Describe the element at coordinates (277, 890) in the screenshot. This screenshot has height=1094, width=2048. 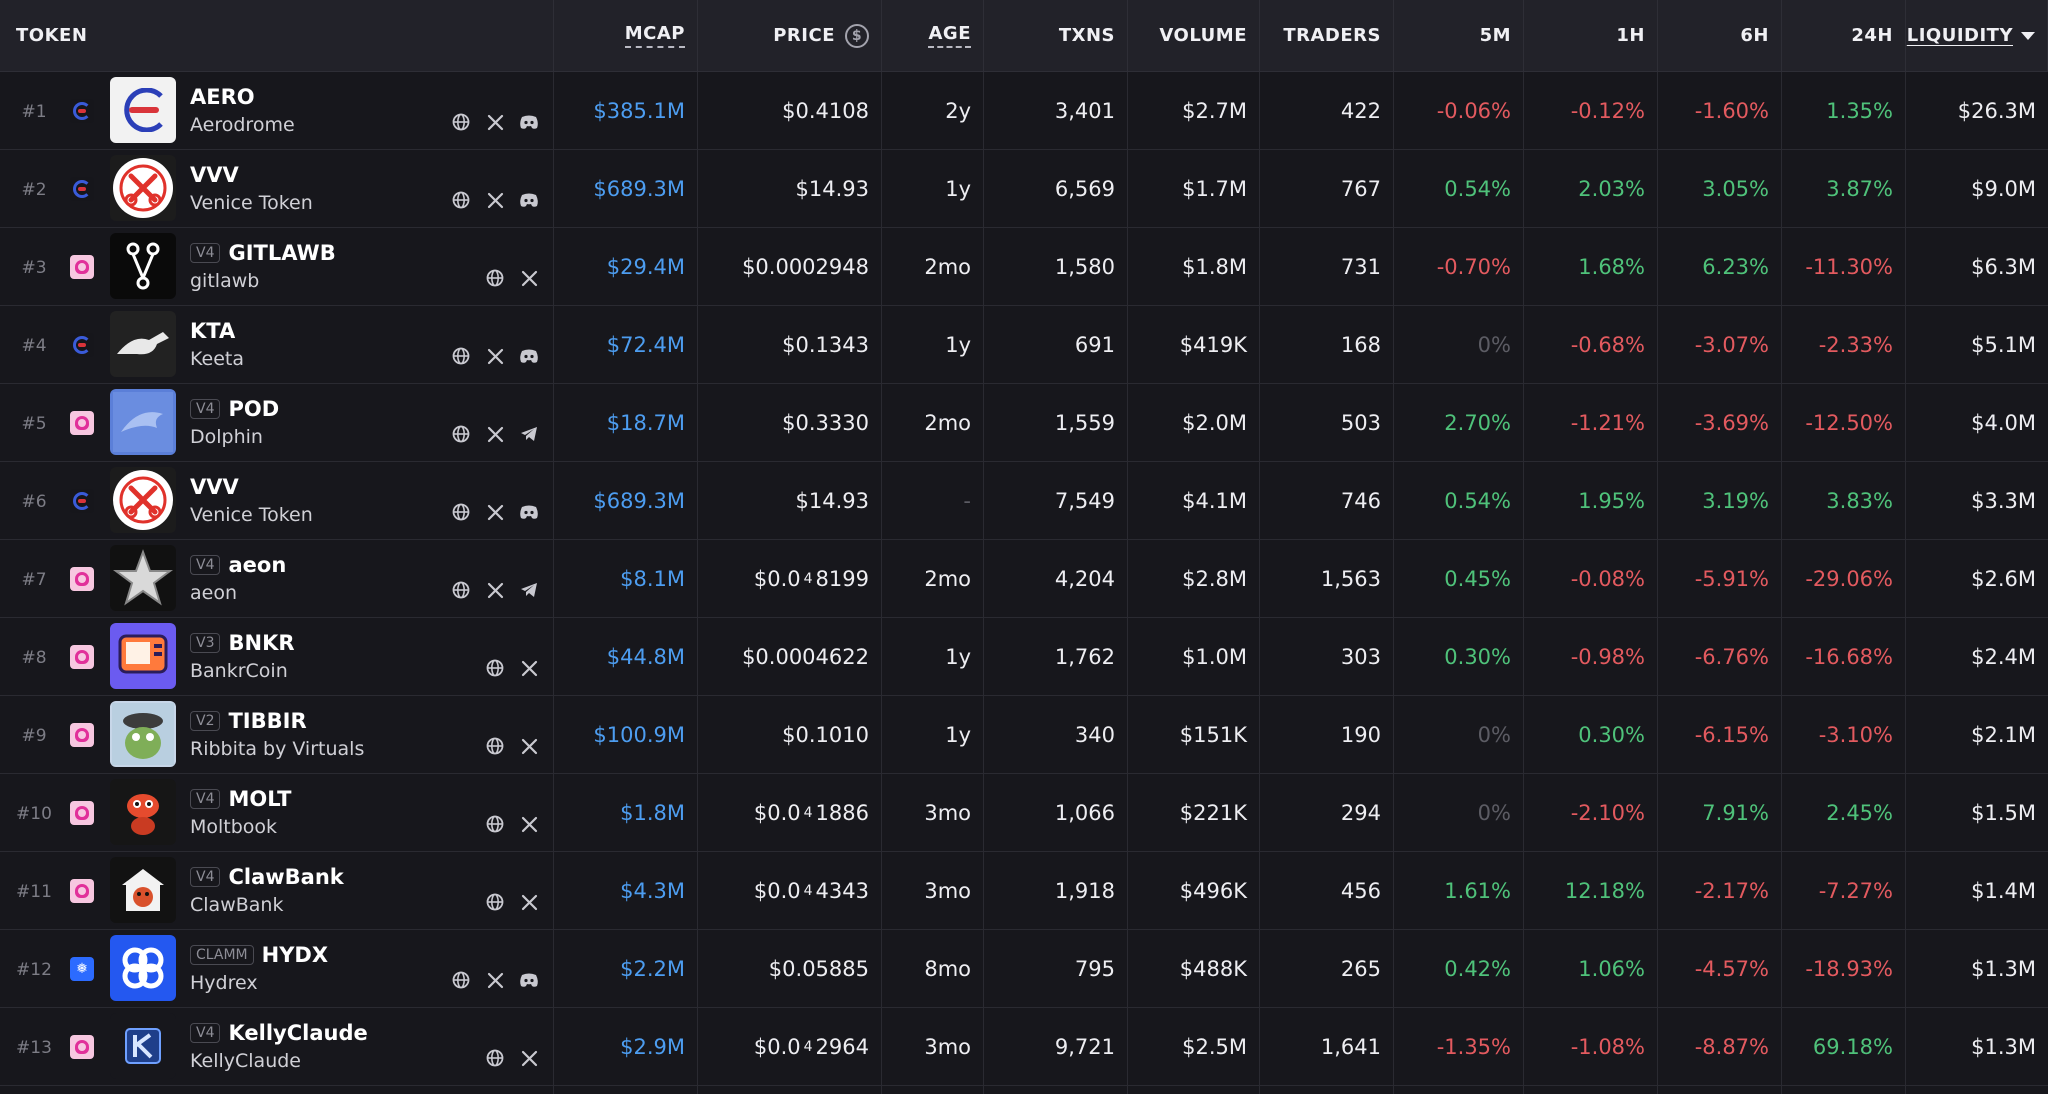
I see `token-cell: #11 V4 ClawBank ClawBank` at that location.